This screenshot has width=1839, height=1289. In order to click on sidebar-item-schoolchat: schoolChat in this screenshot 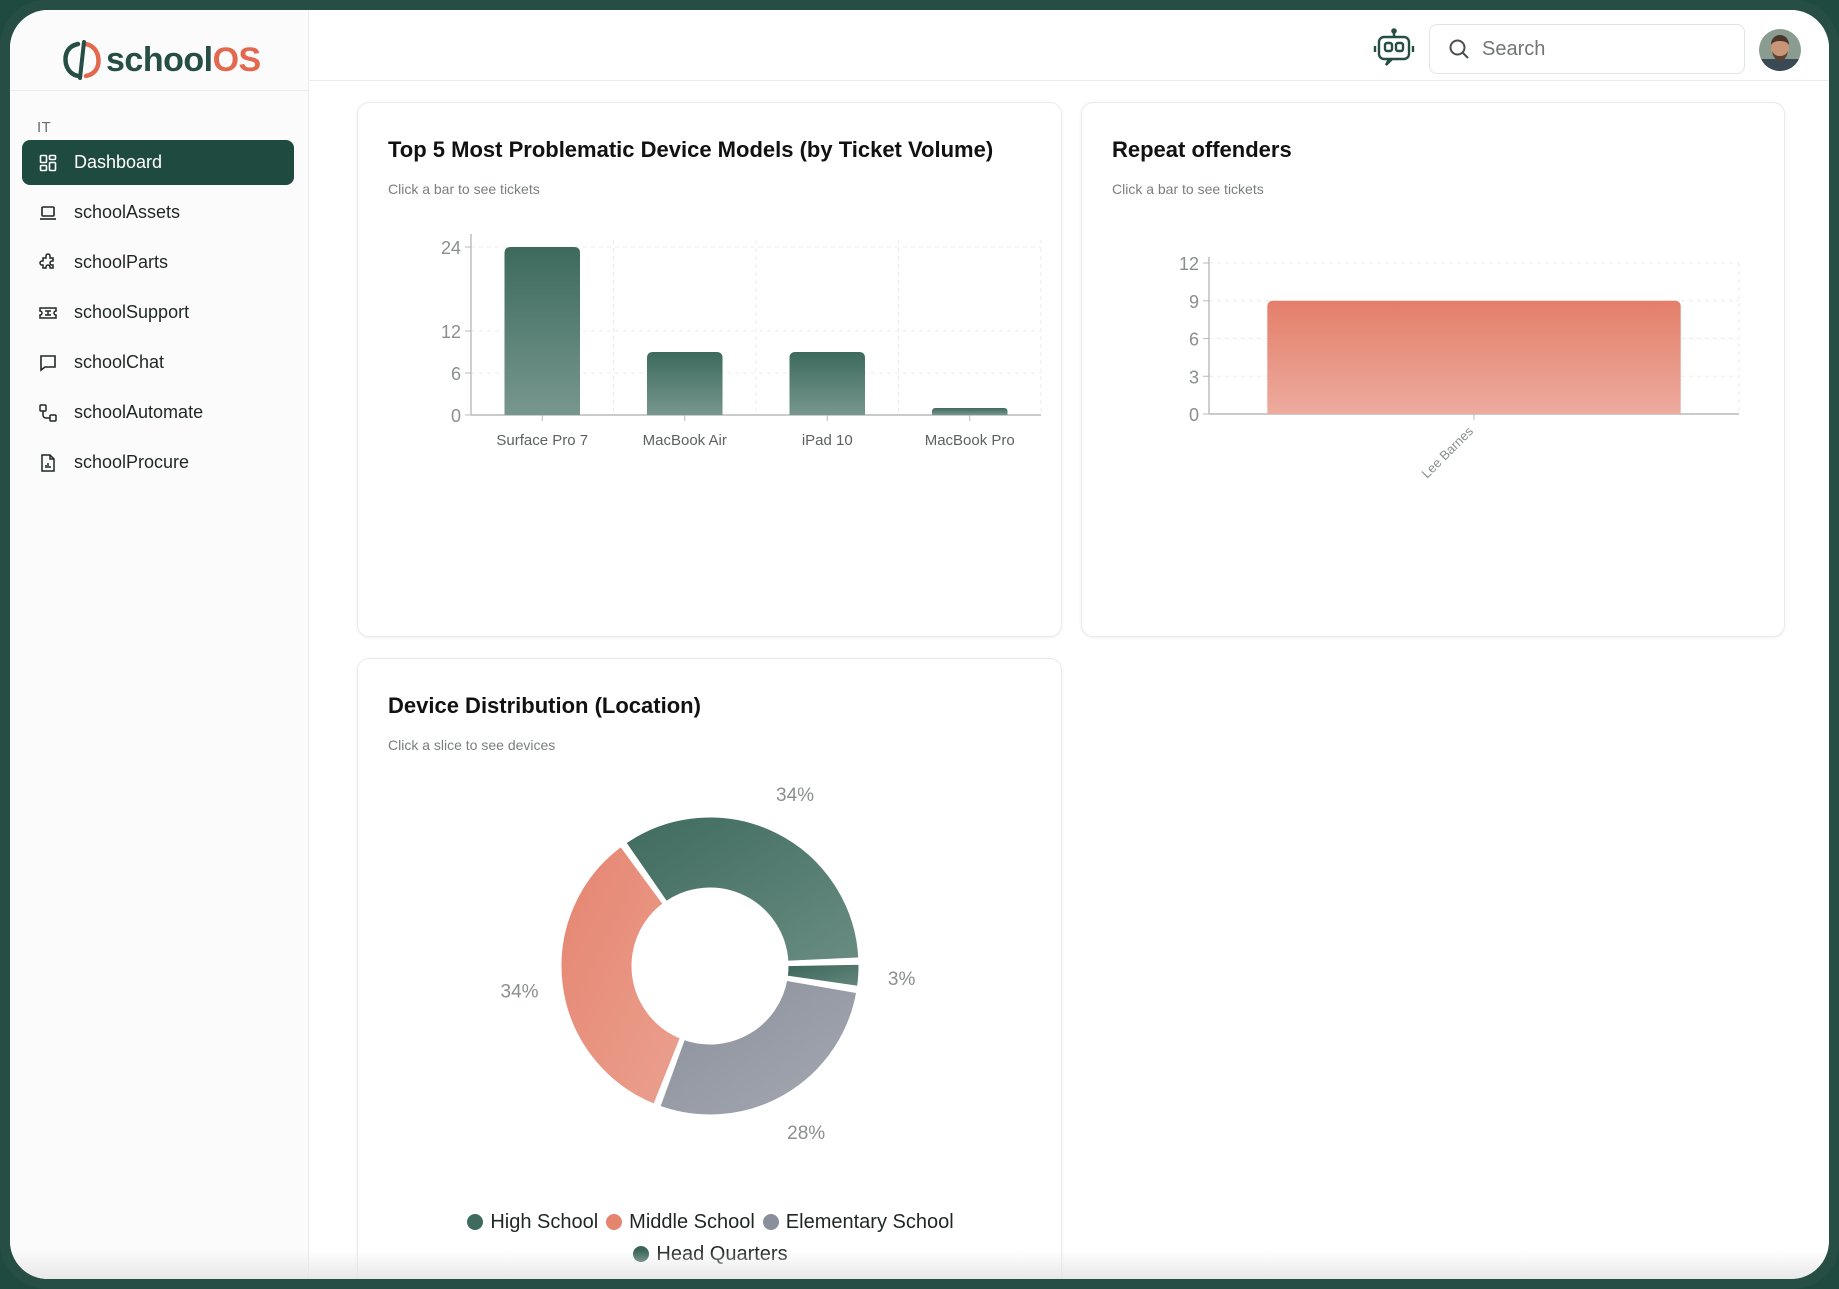, I will do `click(158, 362)`.